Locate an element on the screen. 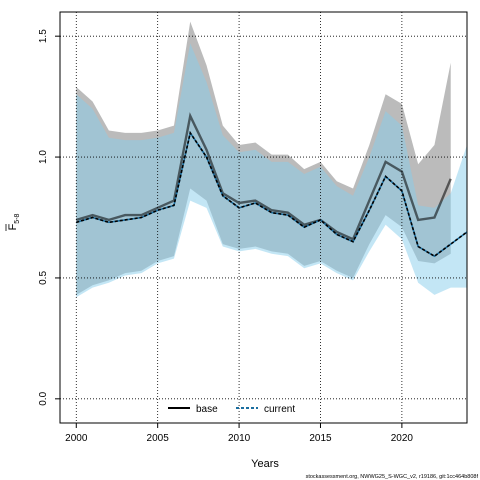 The height and width of the screenshot is (480, 480). x-tick-label-2020: 2020 is located at coordinates (402, 438).